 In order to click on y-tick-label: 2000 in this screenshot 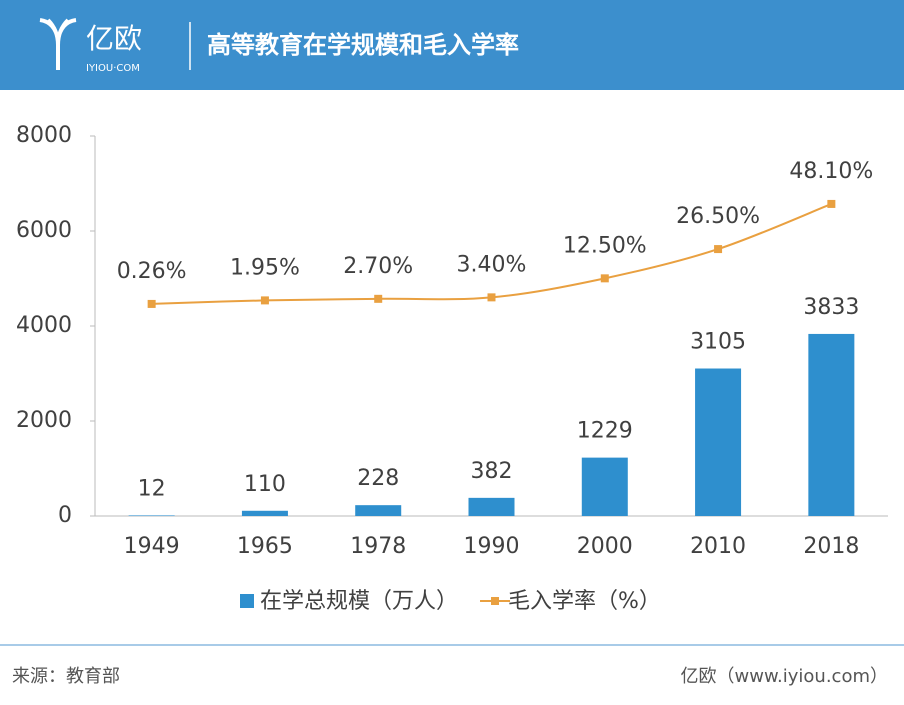, I will do `click(44, 420)`.